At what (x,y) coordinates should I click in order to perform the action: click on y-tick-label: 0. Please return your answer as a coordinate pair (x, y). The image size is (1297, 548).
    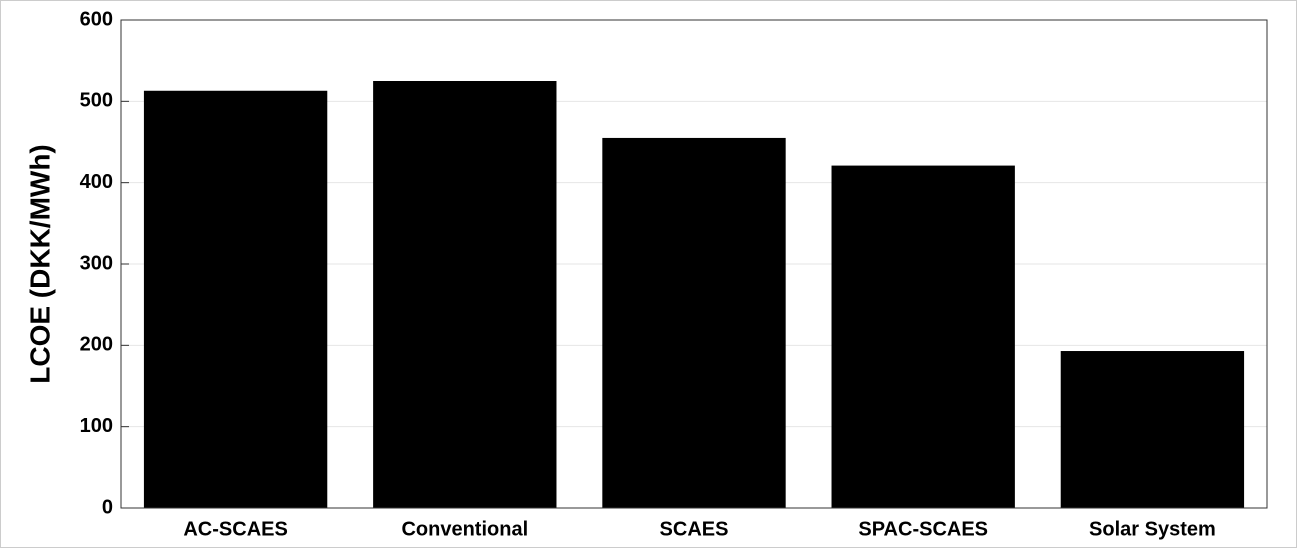
    Looking at the image, I should click on (107, 507).